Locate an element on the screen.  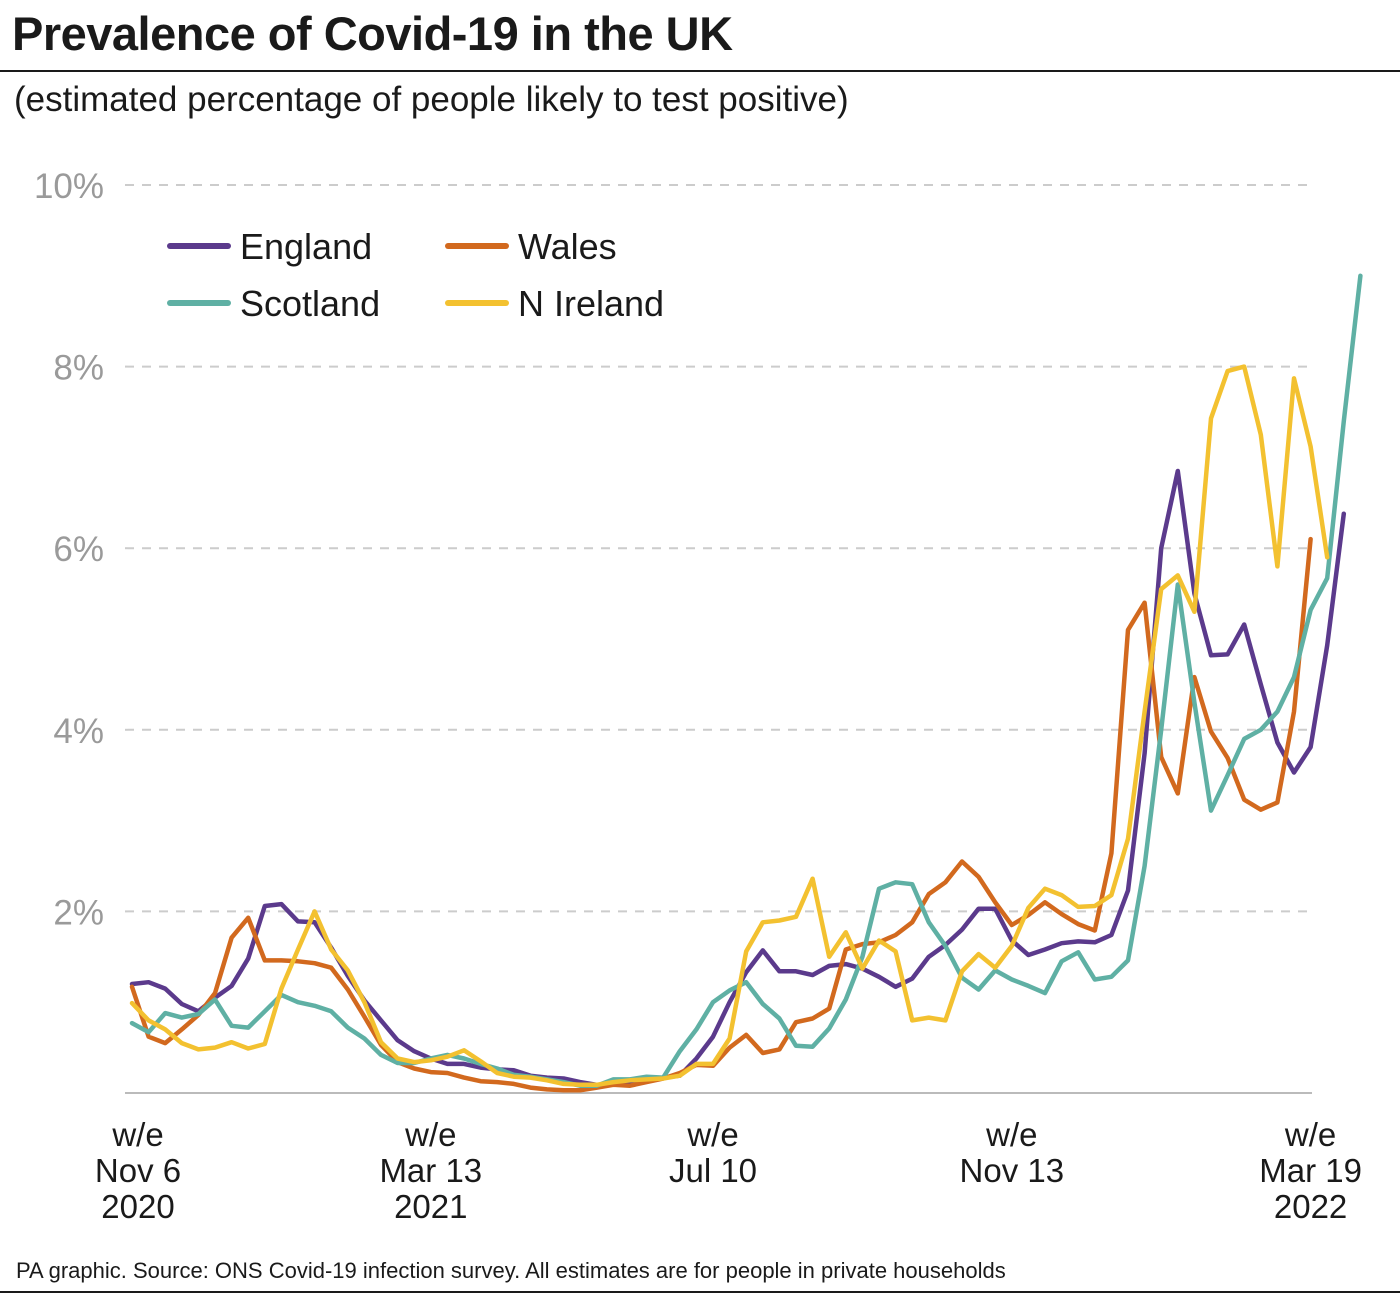
y-tick-label: 8% is located at coordinates (78, 368).